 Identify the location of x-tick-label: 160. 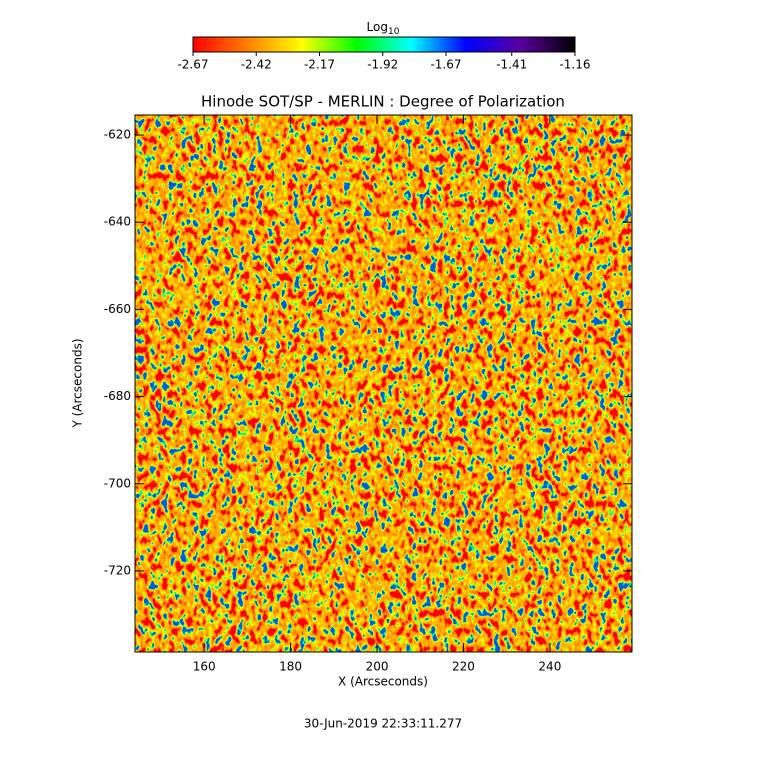
(204, 667).